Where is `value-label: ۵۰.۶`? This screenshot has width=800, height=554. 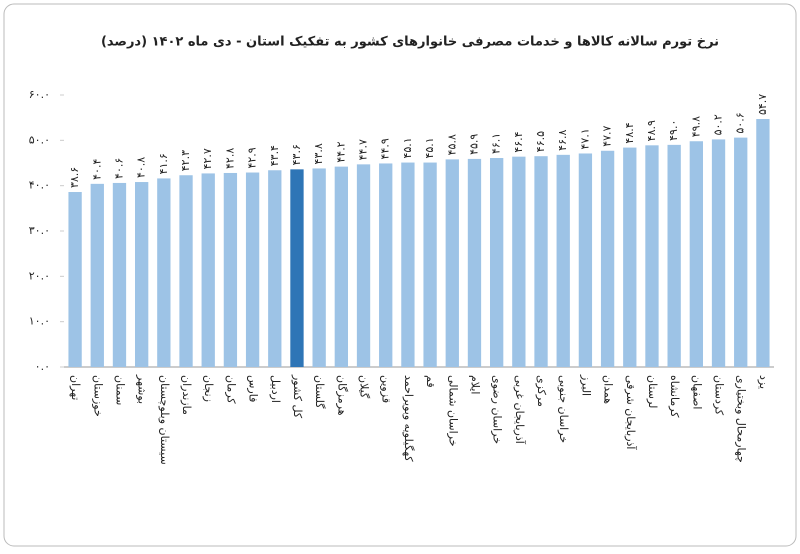 value-label: ۵۰.۶ is located at coordinates (740, 122).